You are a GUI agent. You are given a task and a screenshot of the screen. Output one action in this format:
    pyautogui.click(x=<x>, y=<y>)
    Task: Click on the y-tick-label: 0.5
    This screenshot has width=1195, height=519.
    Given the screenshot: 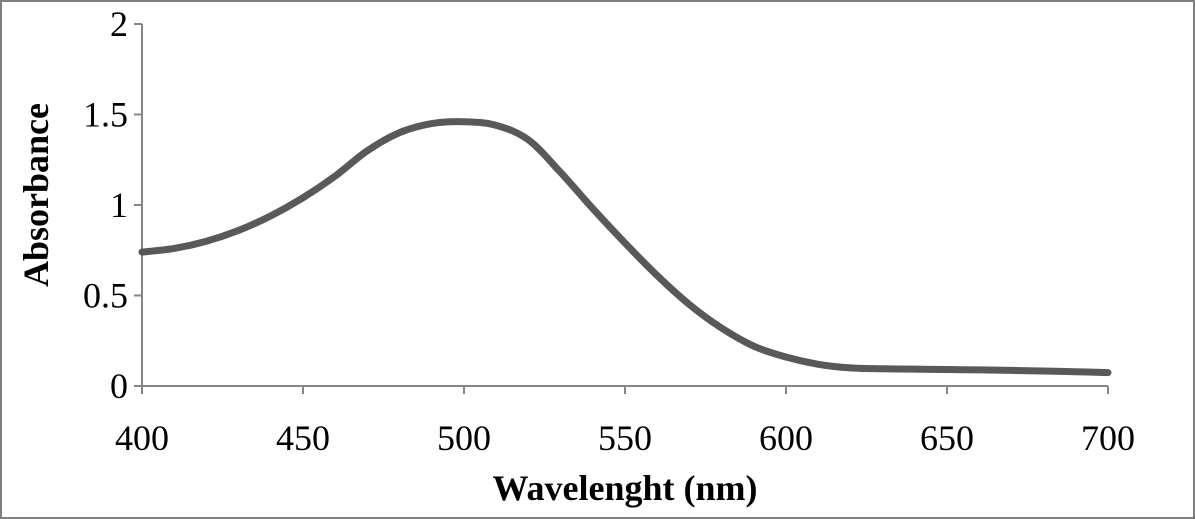 What is the action you would take?
    pyautogui.click(x=105, y=296)
    